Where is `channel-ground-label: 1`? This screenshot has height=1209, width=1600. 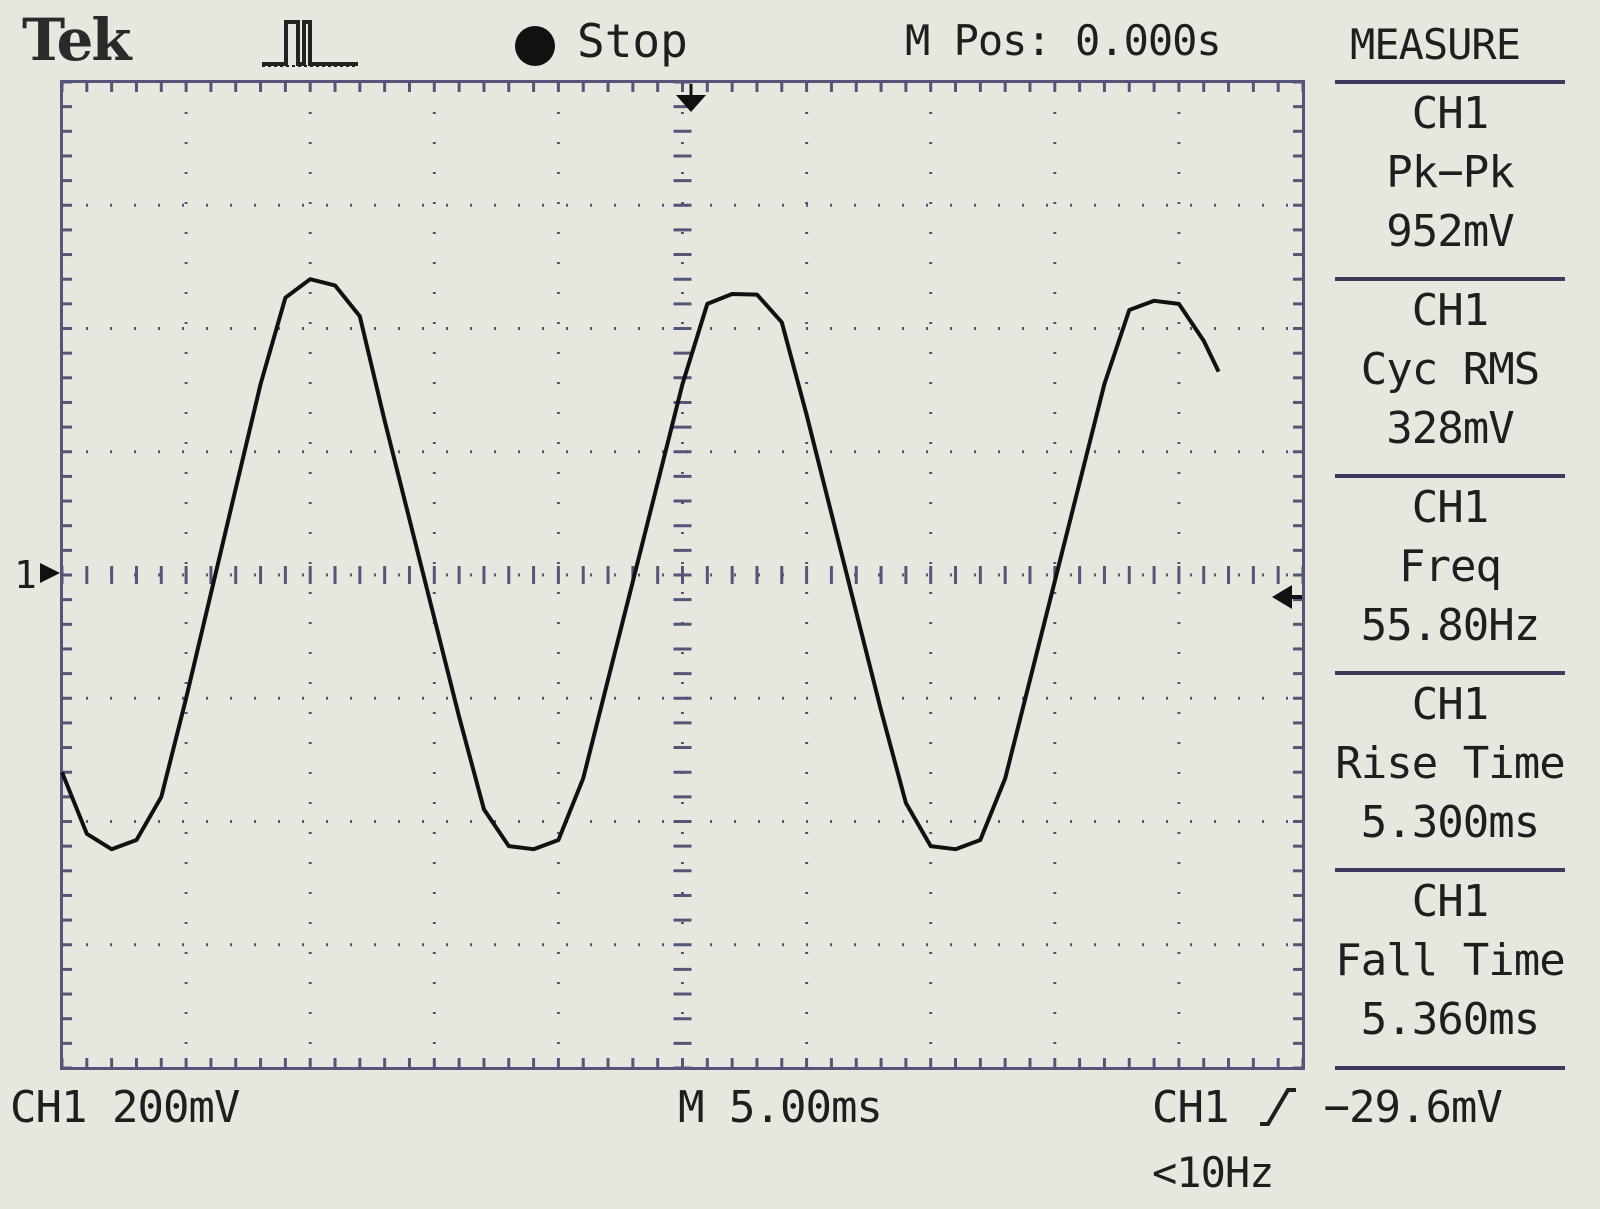 channel-ground-label: 1 is located at coordinates (25, 575).